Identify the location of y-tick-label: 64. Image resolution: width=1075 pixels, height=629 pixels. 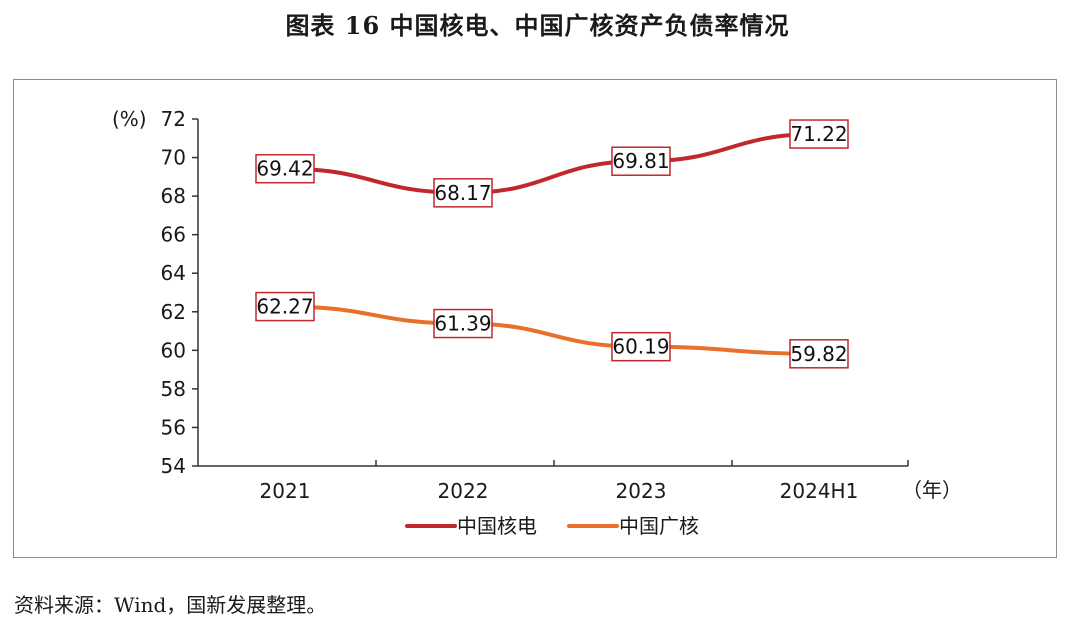
(173, 273).